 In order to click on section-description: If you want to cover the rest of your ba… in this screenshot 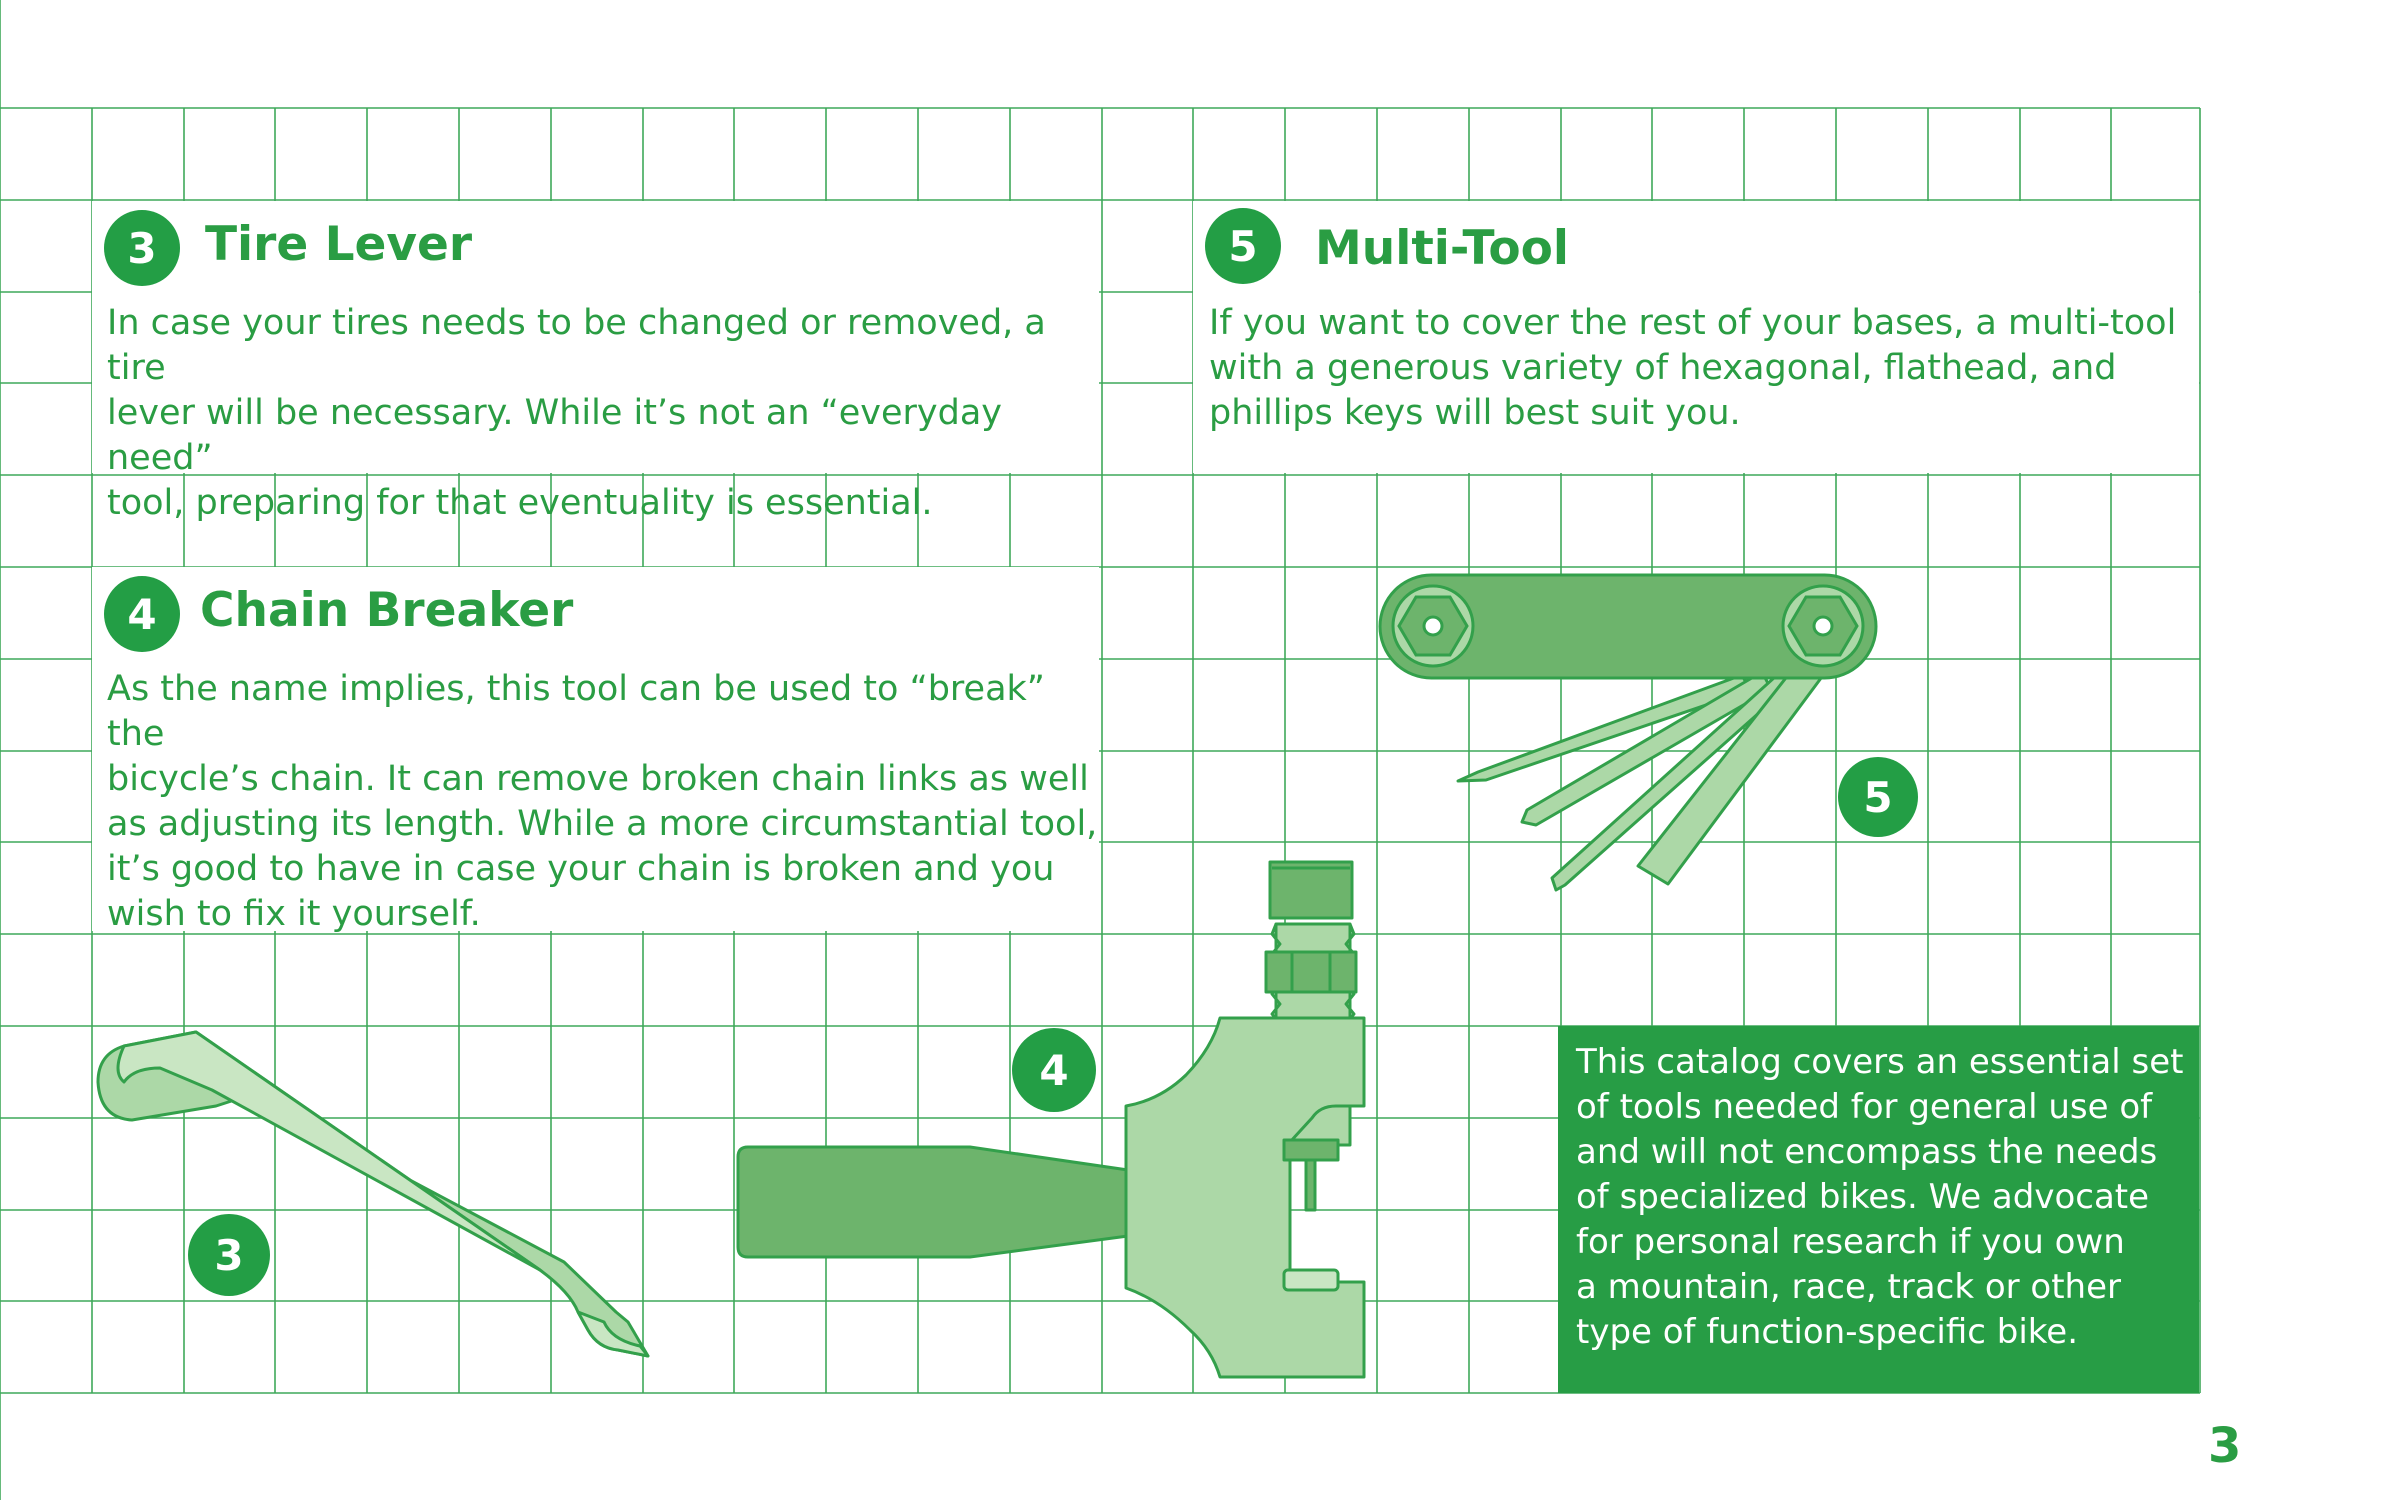, I will do `click(1692, 368)`.